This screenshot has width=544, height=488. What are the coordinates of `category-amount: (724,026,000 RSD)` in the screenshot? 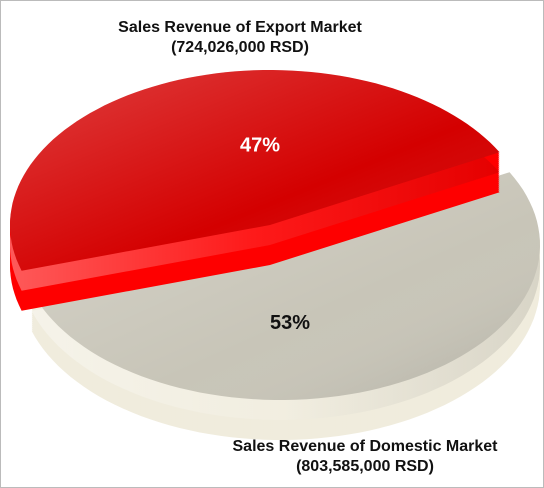 It's located at (240, 47).